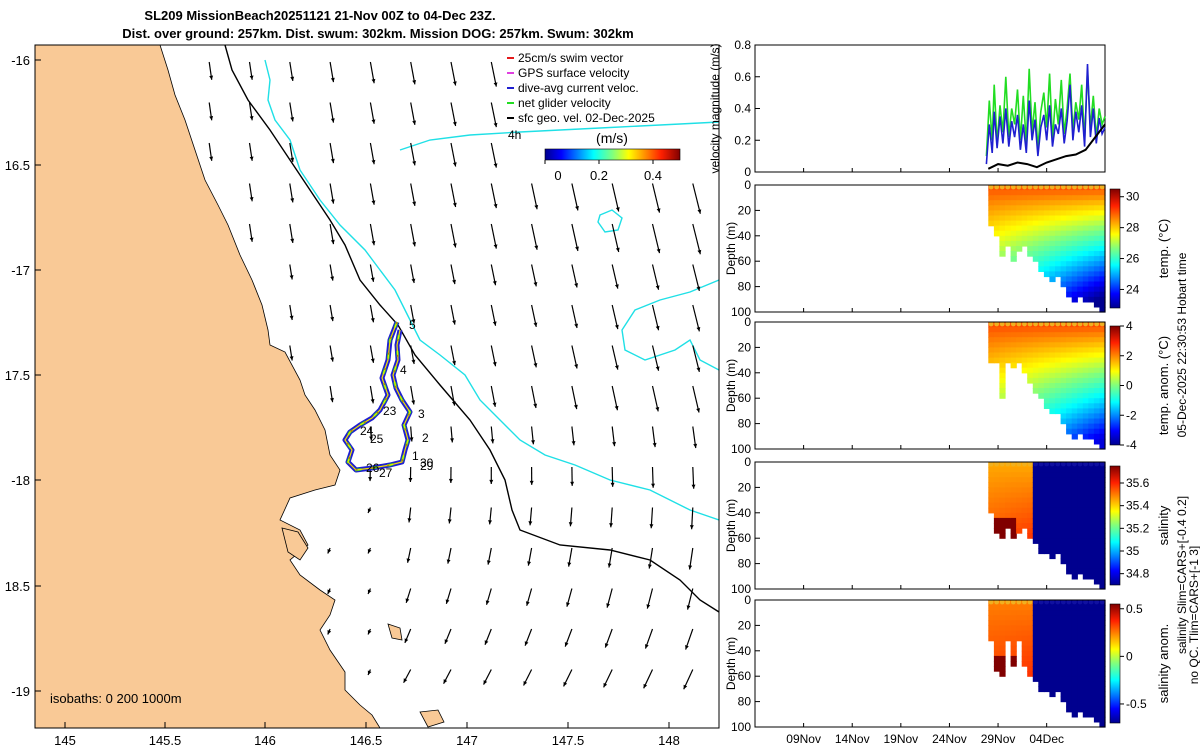 This screenshot has height=750, width=1200. What do you see at coordinates (745, 373) in the screenshot?
I see `depth-tick-label: 40` at bounding box center [745, 373].